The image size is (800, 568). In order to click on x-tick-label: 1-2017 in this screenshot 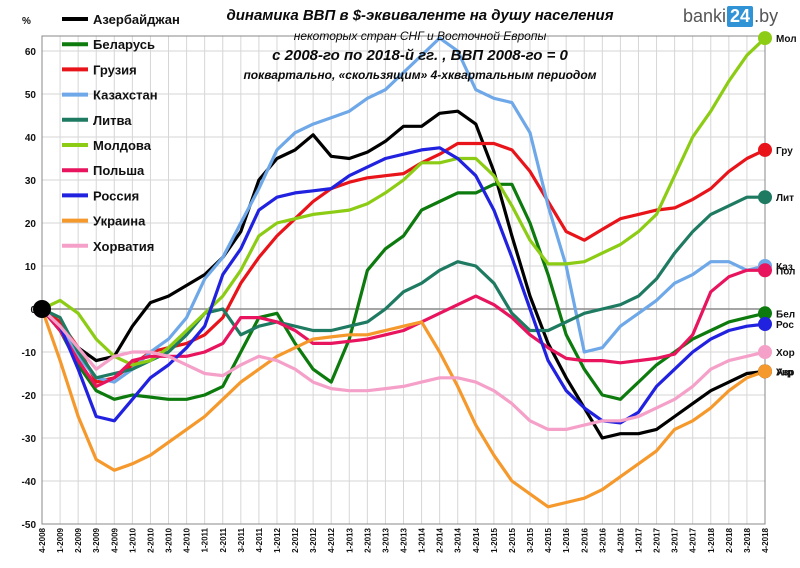, I will do `click(638, 539)`.